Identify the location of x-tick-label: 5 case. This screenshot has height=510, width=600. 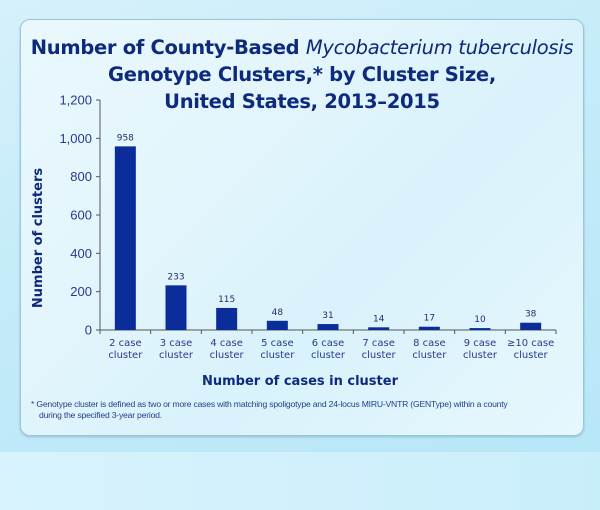
(277, 343).